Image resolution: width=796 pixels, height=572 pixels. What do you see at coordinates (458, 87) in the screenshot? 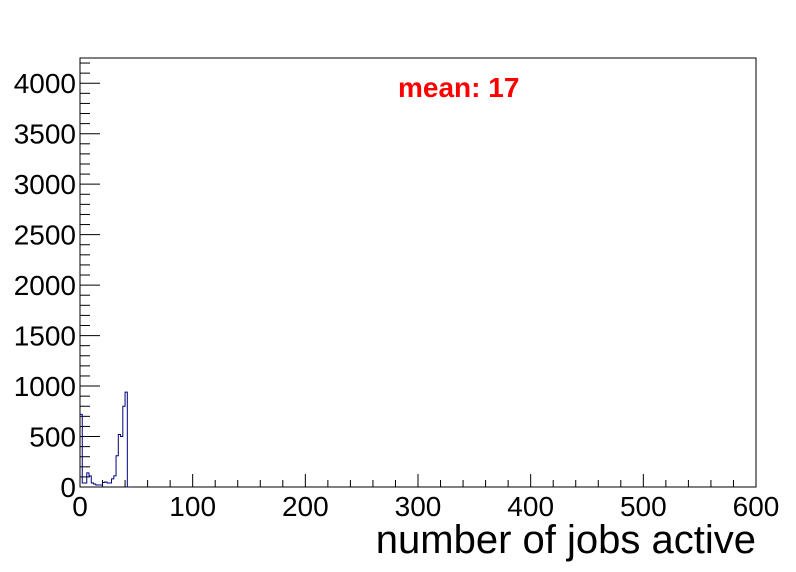
I see `mean-annotation: mean: 17` at bounding box center [458, 87].